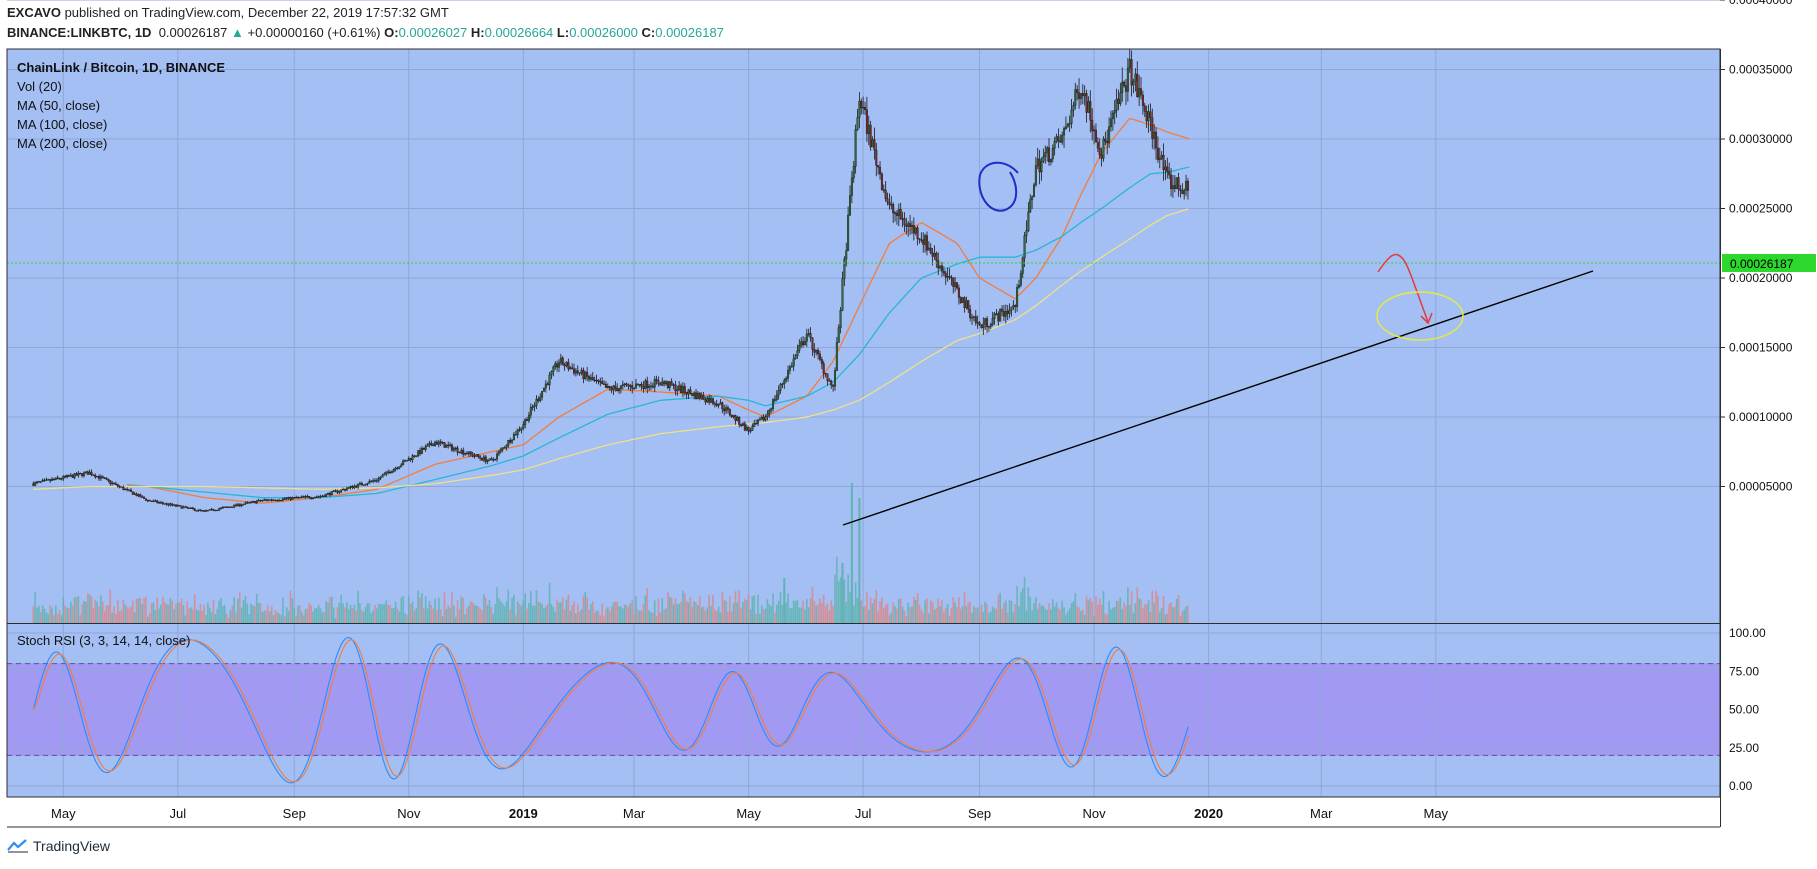 The height and width of the screenshot is (869, 1817). What do you see at coordinates (34, 12) in the screenshot?
I see `author-name: EXCAVO` at bounding box center [34, 12].